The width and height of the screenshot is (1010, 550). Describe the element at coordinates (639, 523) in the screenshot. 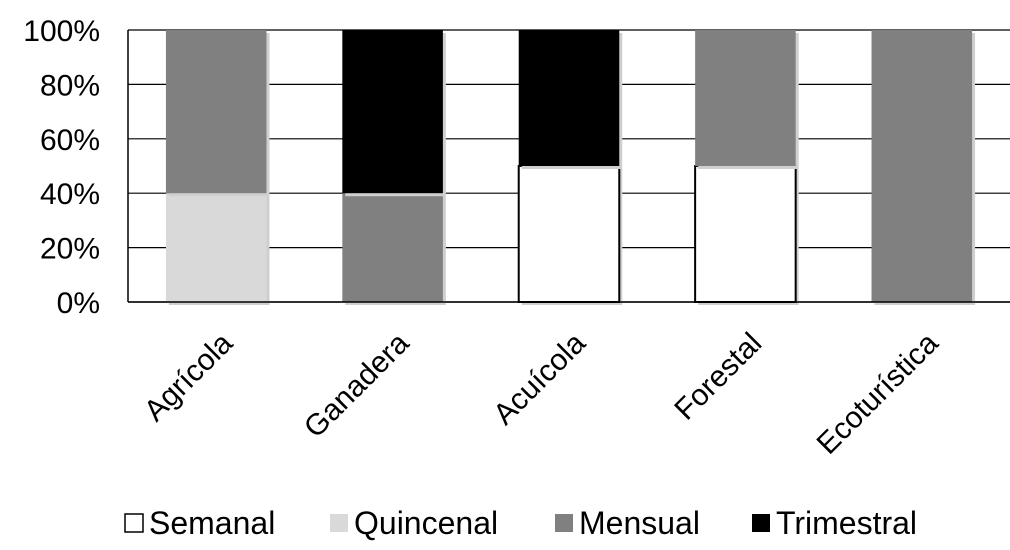

I see `legend-label-mensual: Mensual` at that location.